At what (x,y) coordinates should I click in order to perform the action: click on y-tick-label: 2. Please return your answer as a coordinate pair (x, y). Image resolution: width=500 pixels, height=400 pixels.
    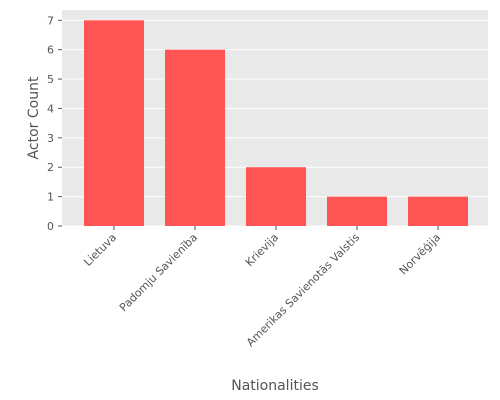
    Looking at the image, I should click on (50, 167).